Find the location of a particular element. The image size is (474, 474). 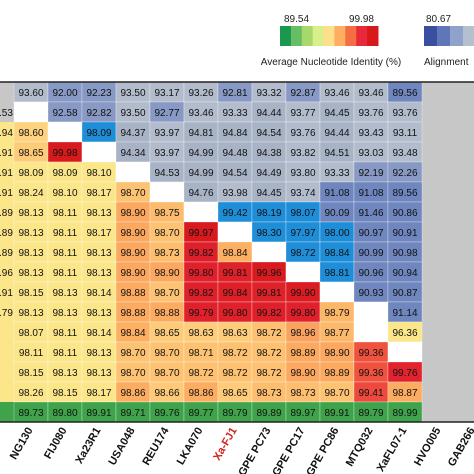

cell-value: 92.82 is located at coordinates (98, 113).